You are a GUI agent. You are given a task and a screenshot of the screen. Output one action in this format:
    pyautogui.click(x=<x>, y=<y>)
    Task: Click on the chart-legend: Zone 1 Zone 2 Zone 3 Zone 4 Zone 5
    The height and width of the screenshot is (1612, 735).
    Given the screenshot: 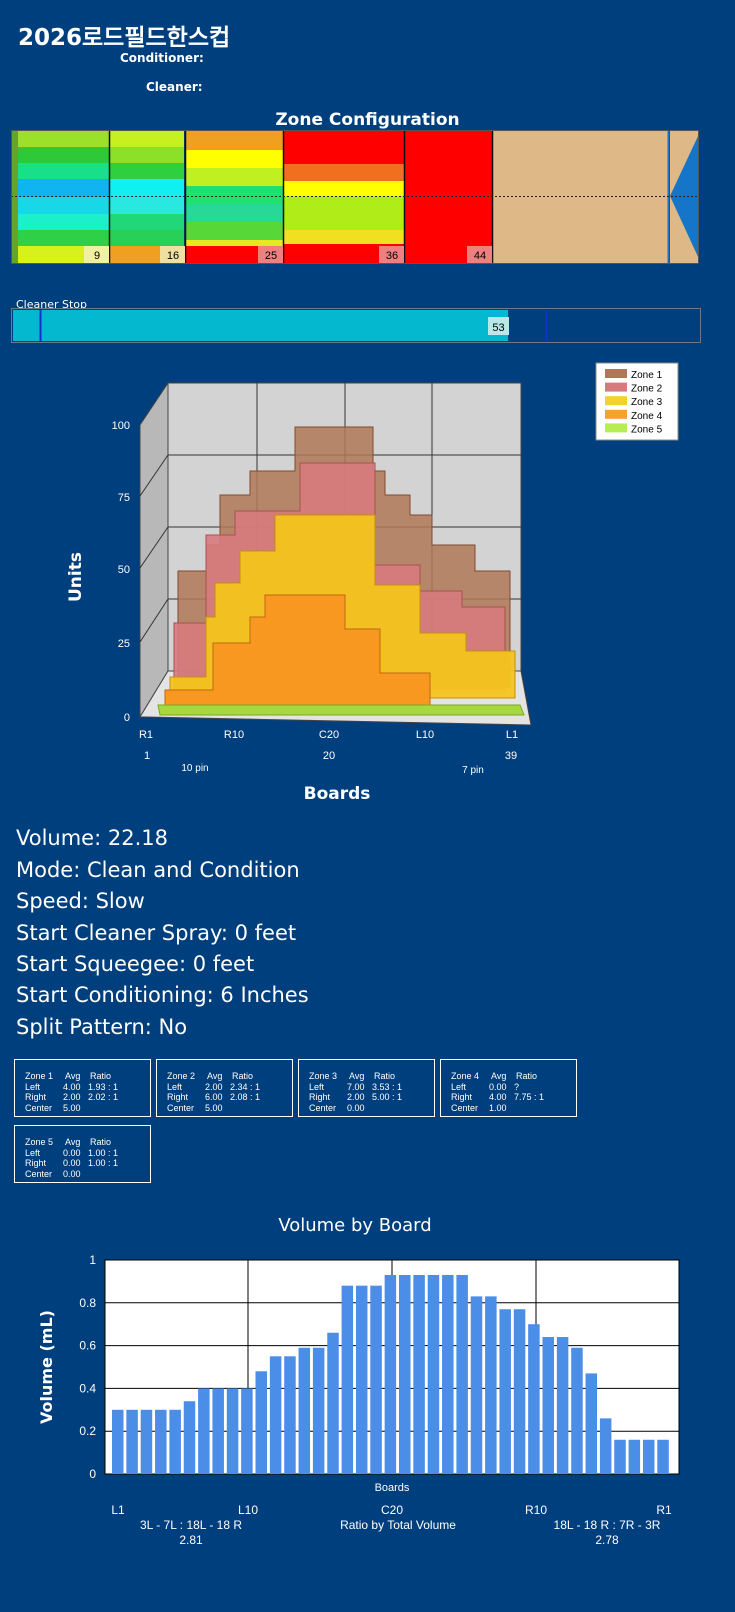 What is the action you would take?
    pyautogui.click(x=637, y=401)
    